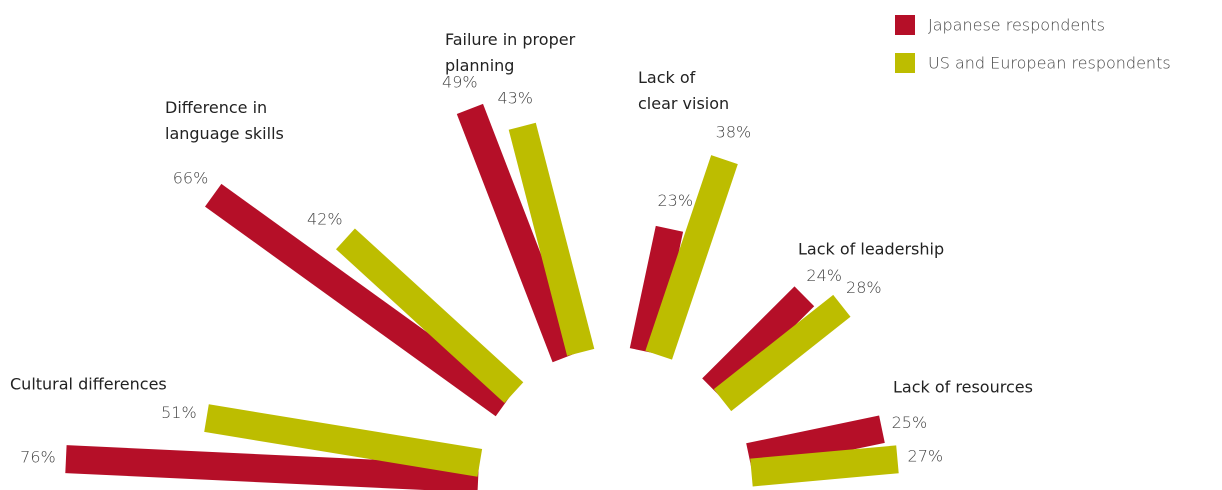  Describe the element at coordinates (1016, 25) in the screenshot. I see `legend-label: Japanese respondents` at that location.